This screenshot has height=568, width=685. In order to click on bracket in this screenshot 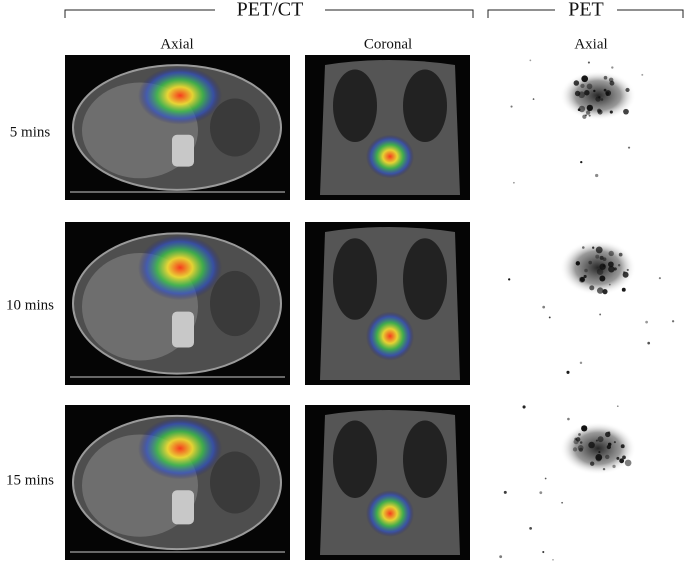, I will do `click(269, 13)`.